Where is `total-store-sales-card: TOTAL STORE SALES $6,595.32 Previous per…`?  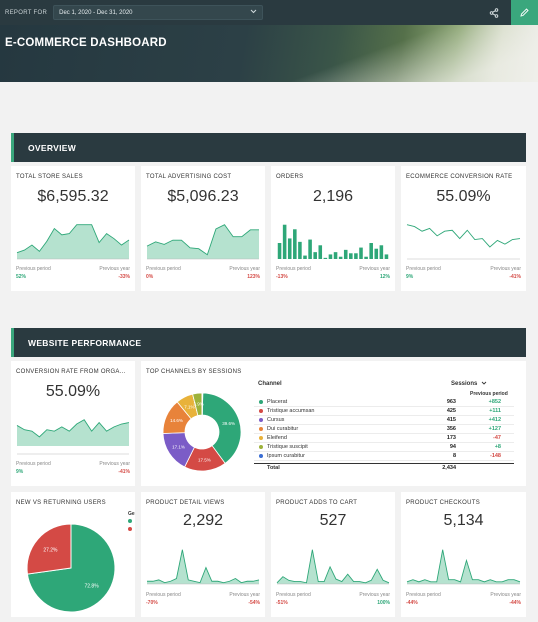
total-store-sales-card: TOTAL STORE SALES $6,595.32 Previous per… is located at coordinates (73, 228).